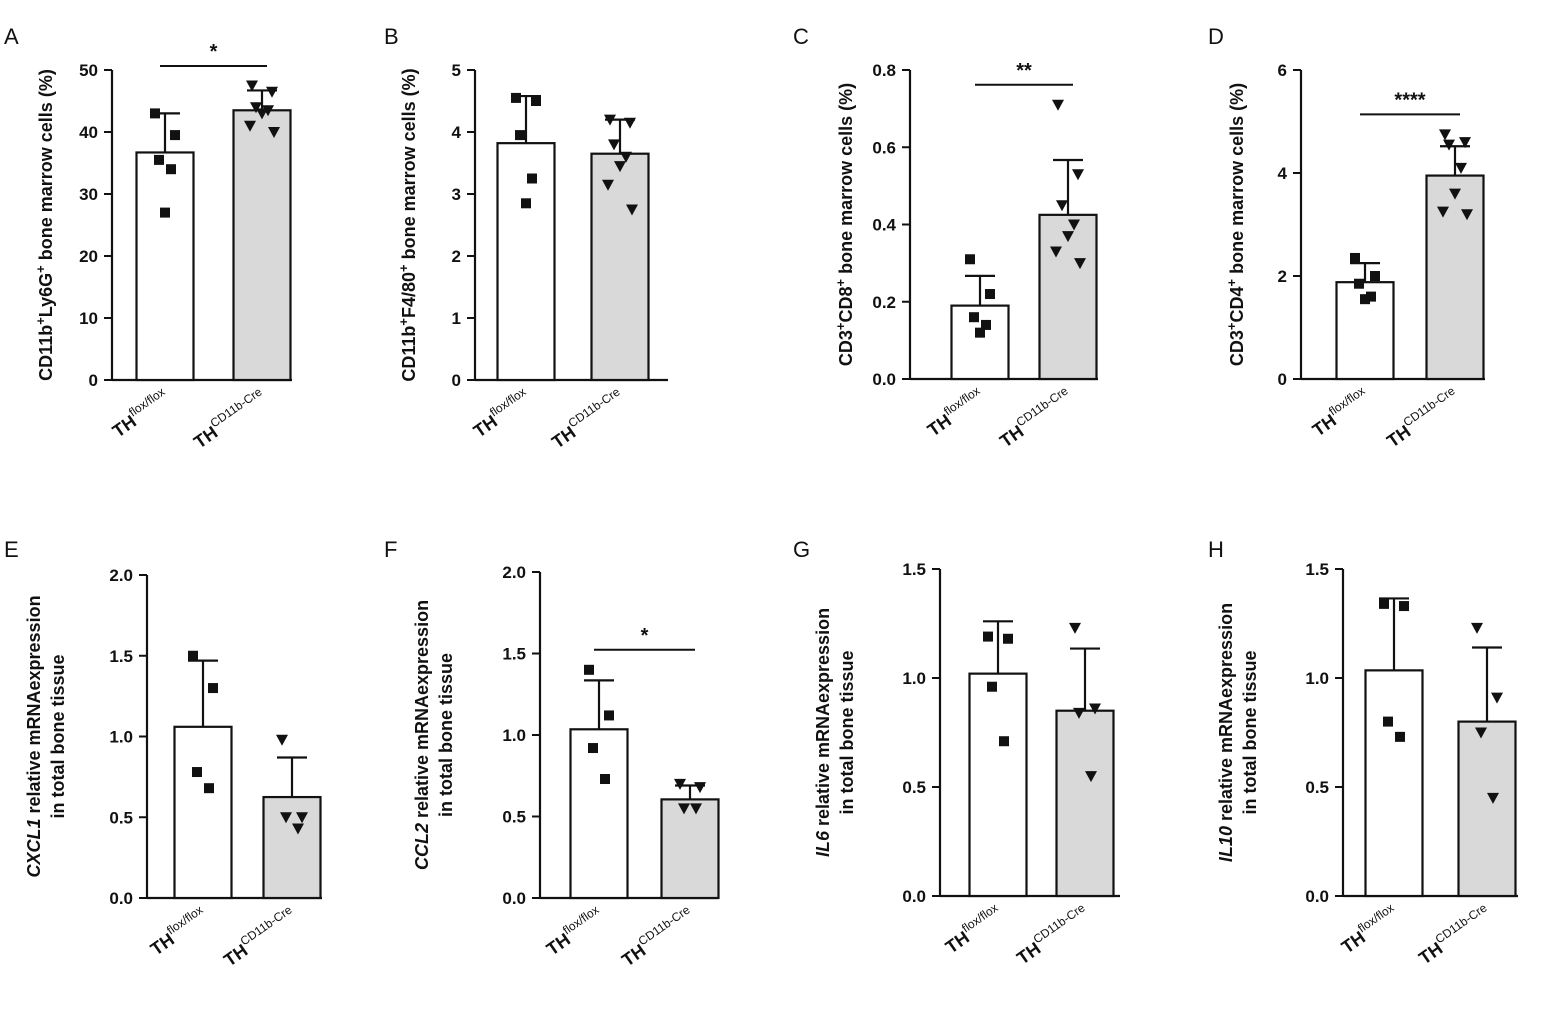 This screenshot has width=1555, height=1020. What do you see at coordinates (409, 354) in the screenshot?
I see `ylabel-part: CD11b` at bounding box center [409, 354].